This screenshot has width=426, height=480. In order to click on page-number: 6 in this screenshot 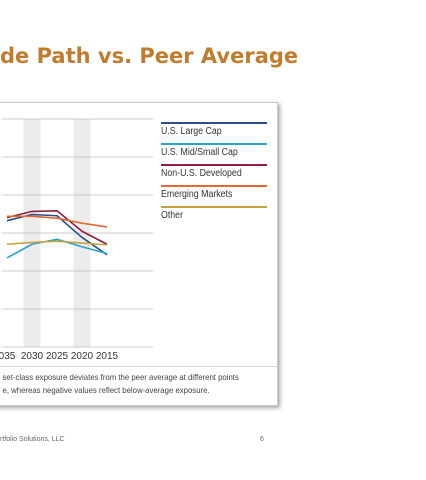, I will do `click(262, 439)`.